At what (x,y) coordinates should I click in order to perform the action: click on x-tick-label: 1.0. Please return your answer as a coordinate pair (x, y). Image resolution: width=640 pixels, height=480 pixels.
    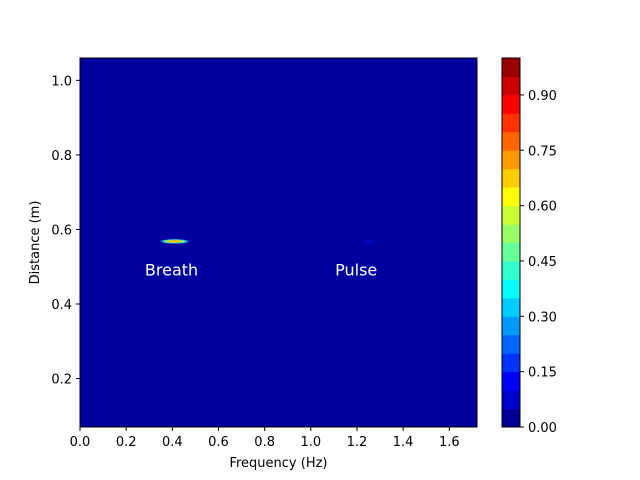
    Looking at the image, I should click on (310, 442).